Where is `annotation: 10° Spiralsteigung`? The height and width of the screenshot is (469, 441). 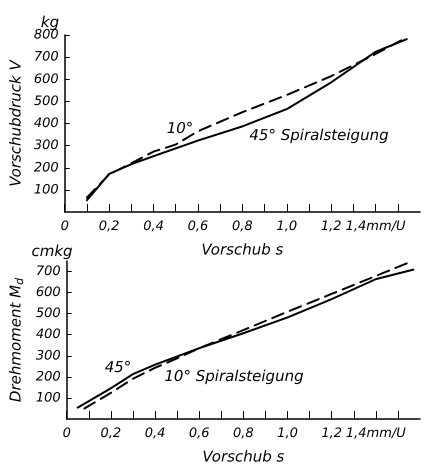
annotation: 10° Spiralsteigung is located at coordinates (234, 376).